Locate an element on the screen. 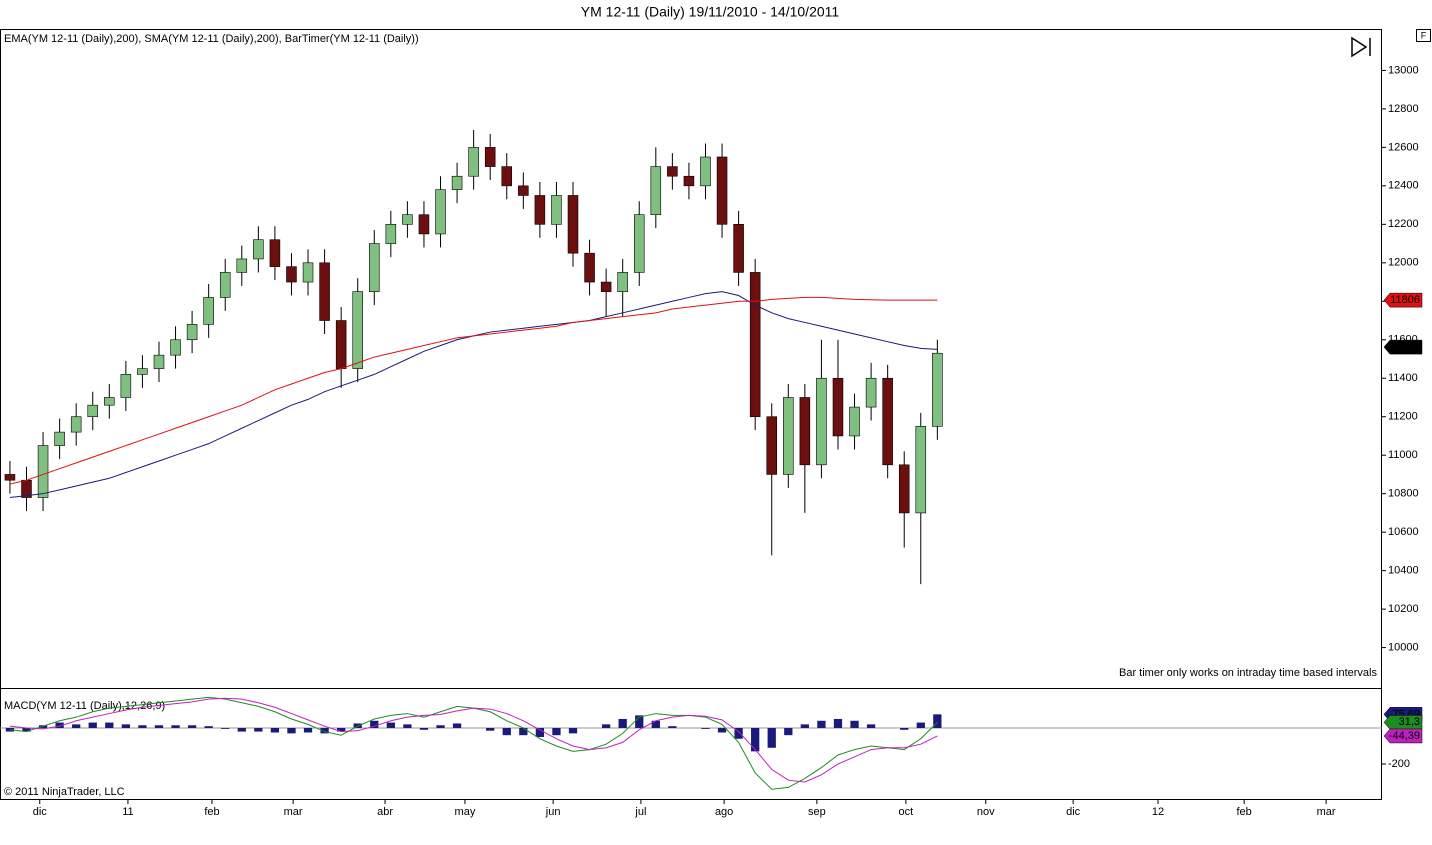  sma-last-label-box is located at coordinates (1403, 300).